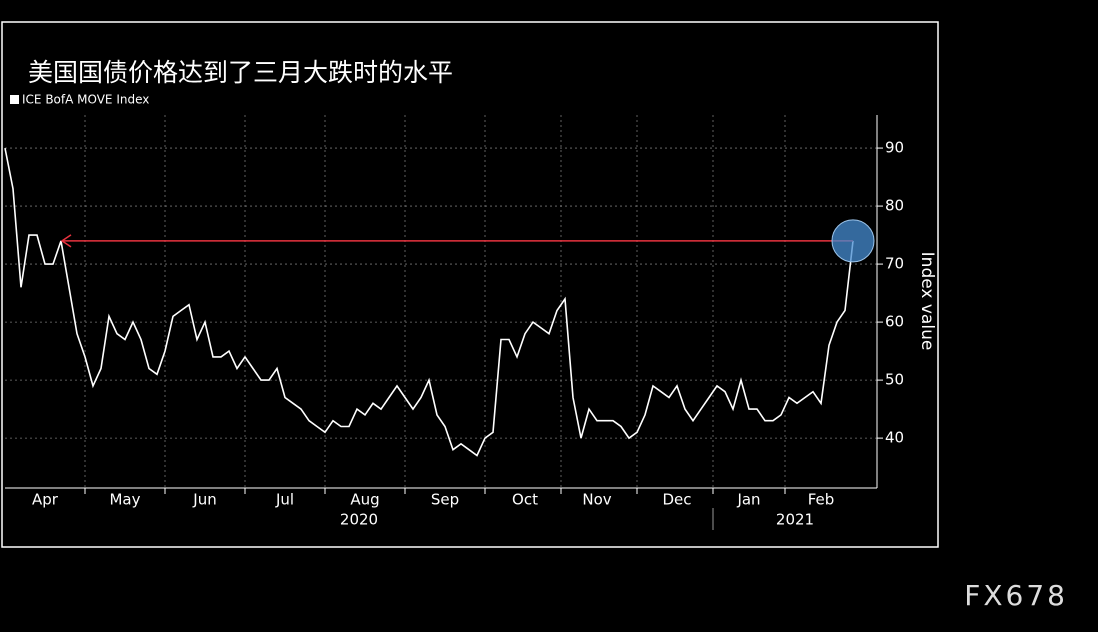  What do you see at coordinates (596, 500) in the screenshot?
I see `x-tick-label: Nov` at bounding box center [596, 500].